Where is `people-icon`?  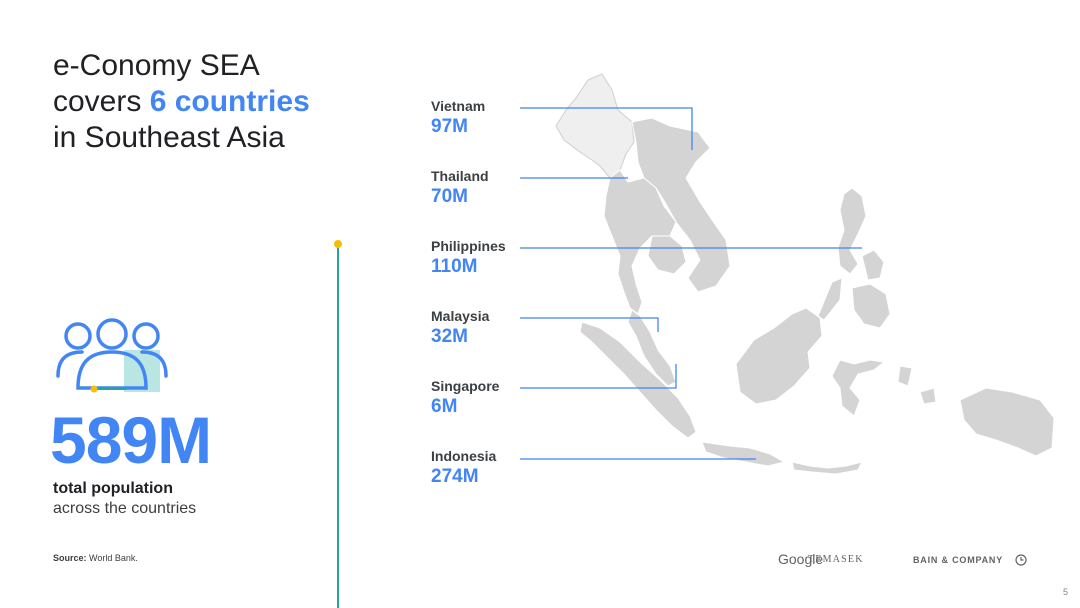 people-icon is located at coordinates (112, 355).